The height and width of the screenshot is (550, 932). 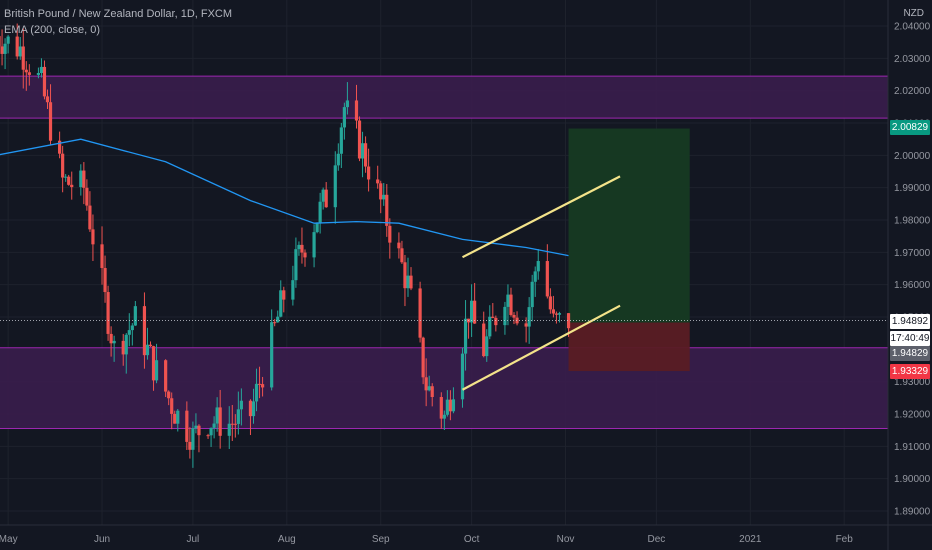 I want to click on price-axis-label: 1.98000, so click(x=912, y=221).